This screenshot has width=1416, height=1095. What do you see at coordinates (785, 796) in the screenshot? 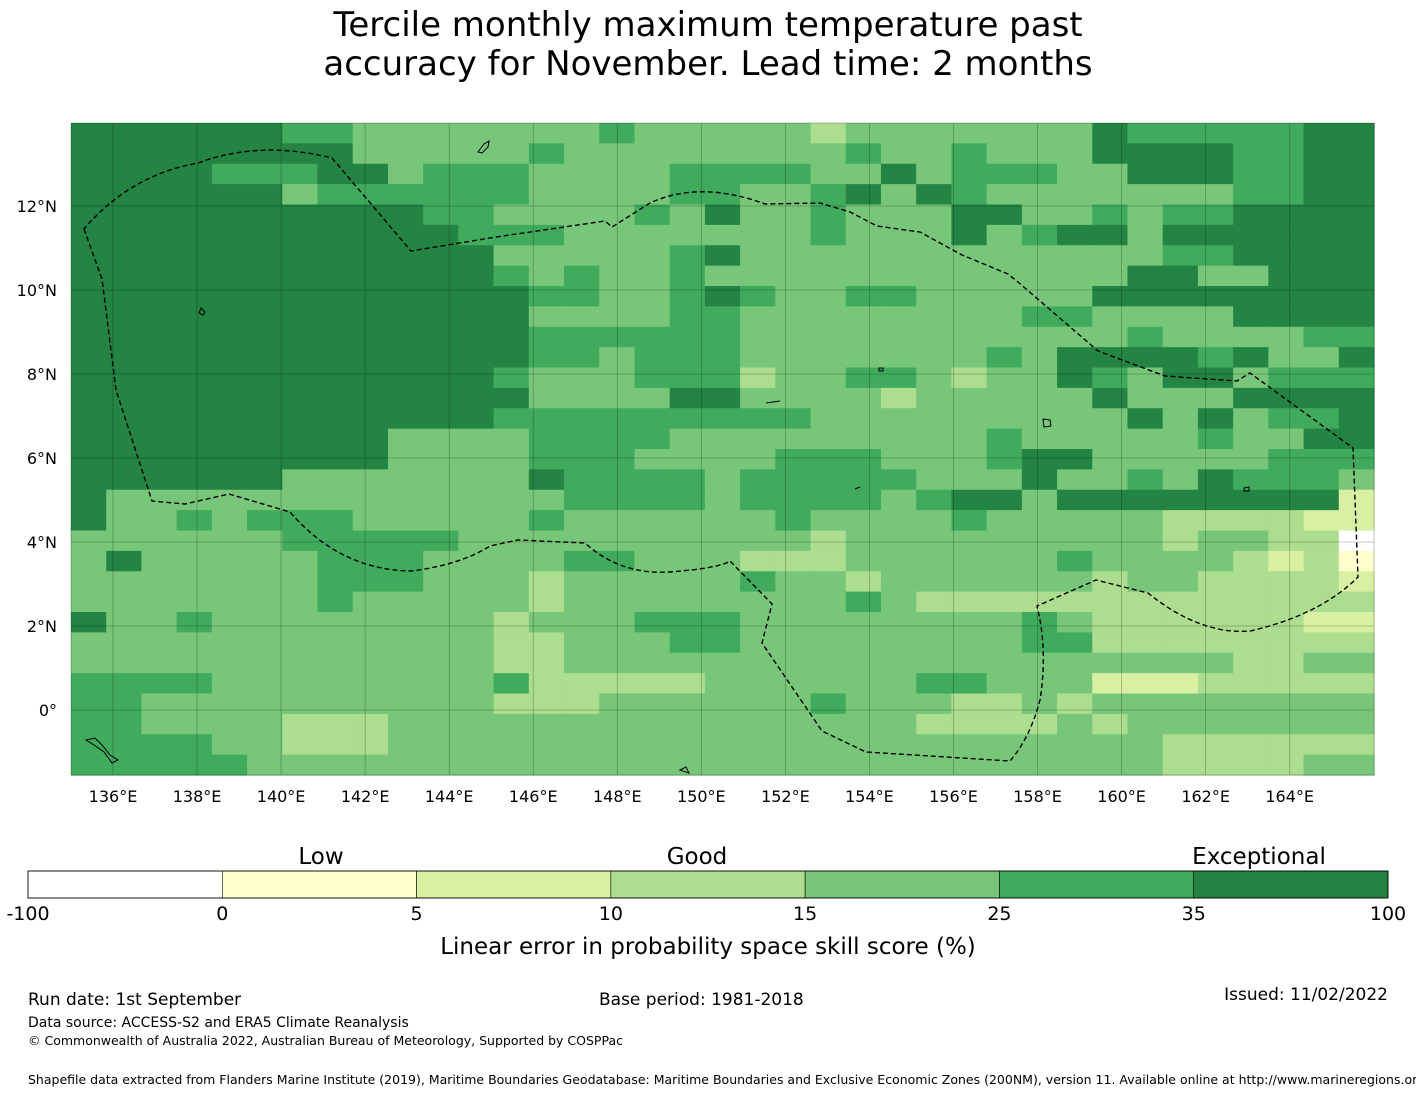
I see `lon-tick-label: 152°E` at bounding box center [785, 796].